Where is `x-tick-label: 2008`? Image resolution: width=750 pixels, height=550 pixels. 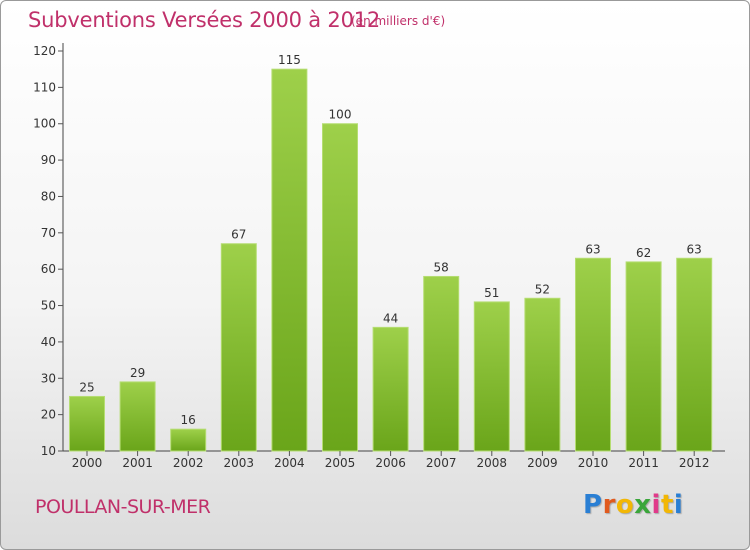
x-tick-label: 2008 is located at coordinates (492, 463).